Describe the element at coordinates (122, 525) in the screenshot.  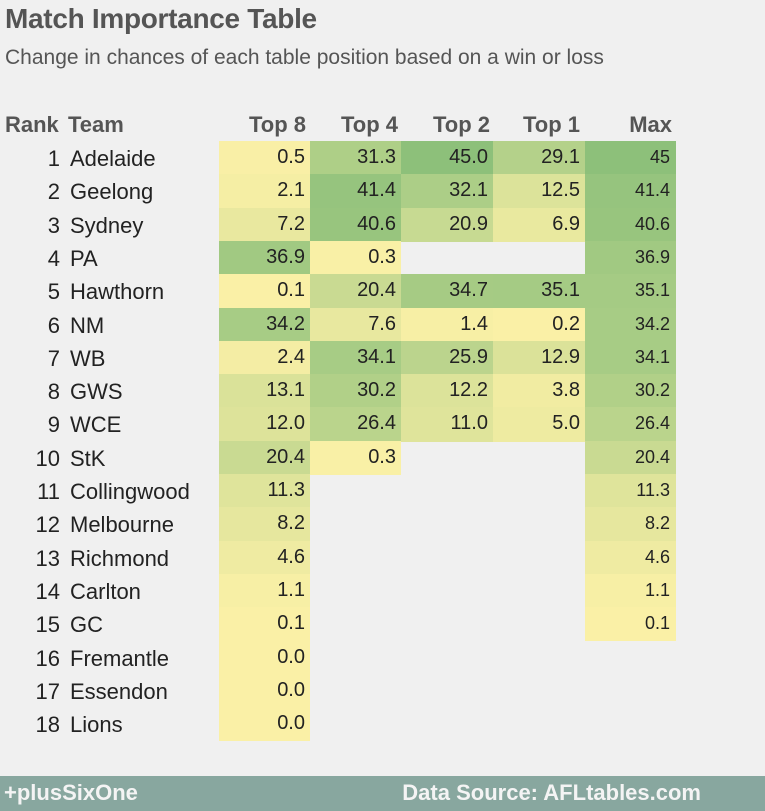
I see `team-cell: Melbourne` at that location.